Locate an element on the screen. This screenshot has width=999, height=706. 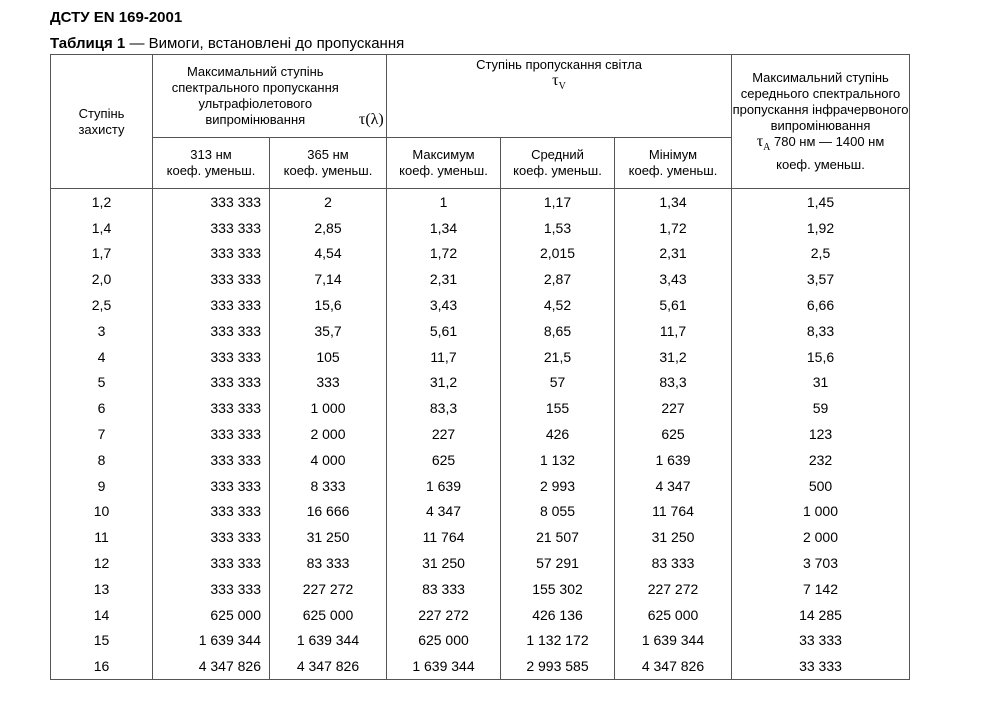
table-cell: 14 is located at coordinates (101, 614).